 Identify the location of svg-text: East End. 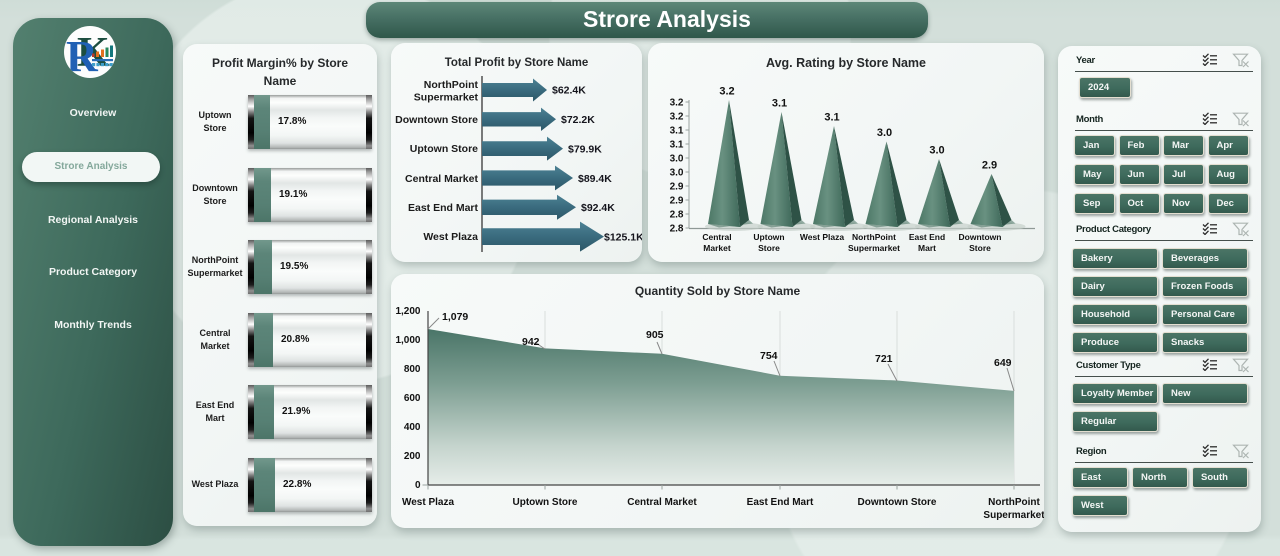
(927, 237).